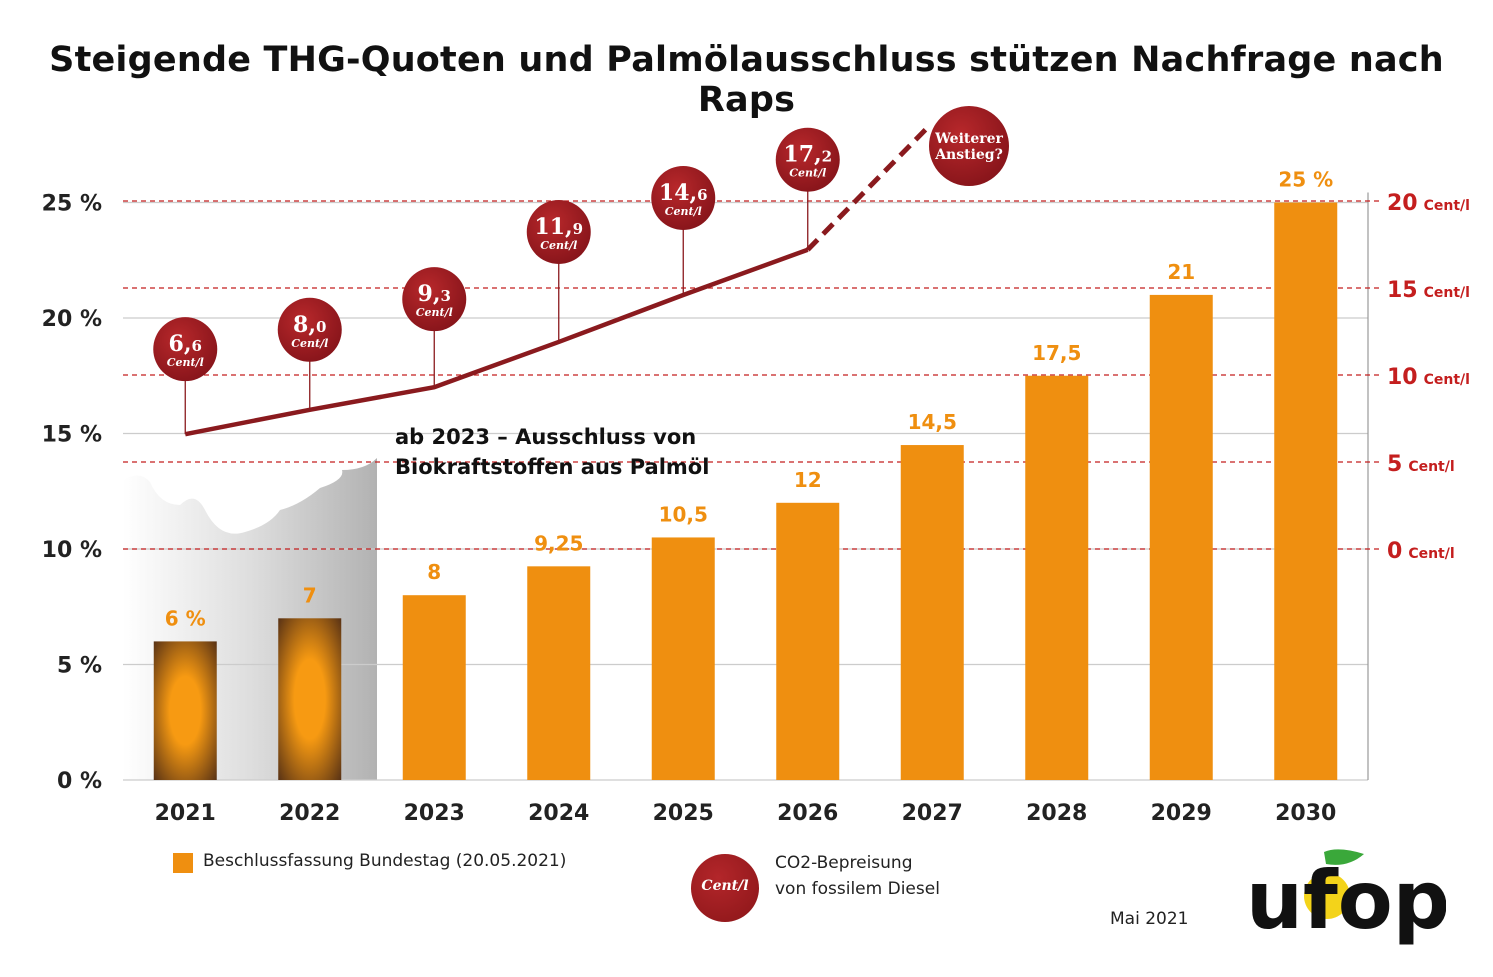  Describe the element at coordinates (807, 813) in the screenshot. I see `x-tick-label: 2026` at that location.